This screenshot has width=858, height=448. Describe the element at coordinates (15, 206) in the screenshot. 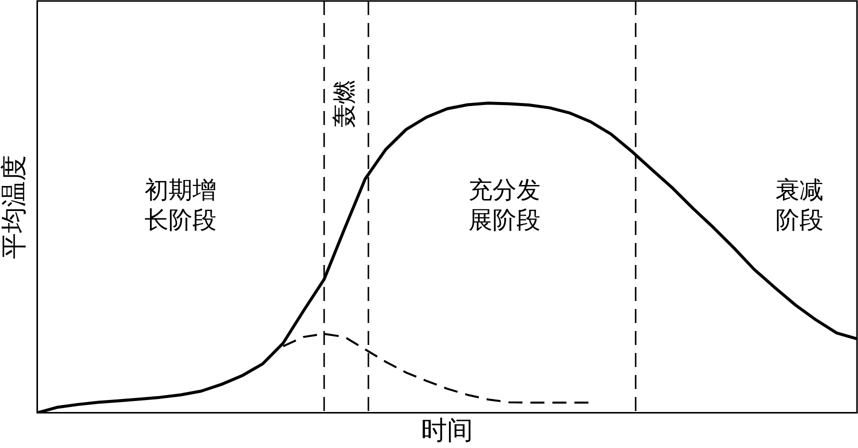

I see `y-axis-title: 平均温度` at that location.